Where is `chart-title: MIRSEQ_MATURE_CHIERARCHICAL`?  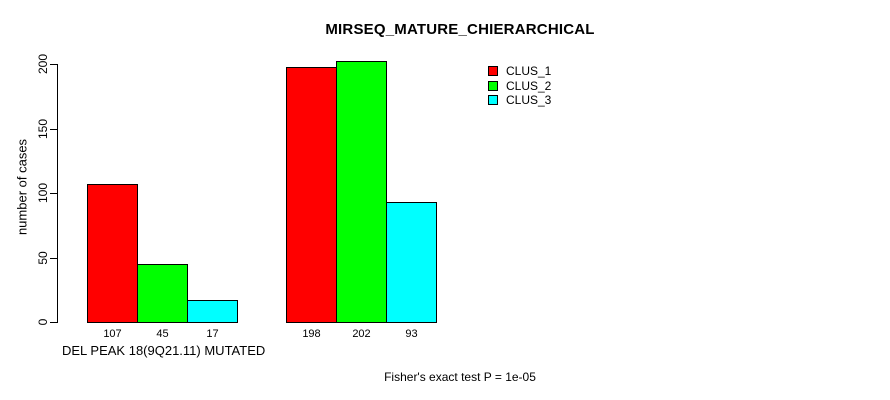
chart-title: MIRSEQ_MATURE_CHIERARCHICAL is located at coordinates (460, 29).